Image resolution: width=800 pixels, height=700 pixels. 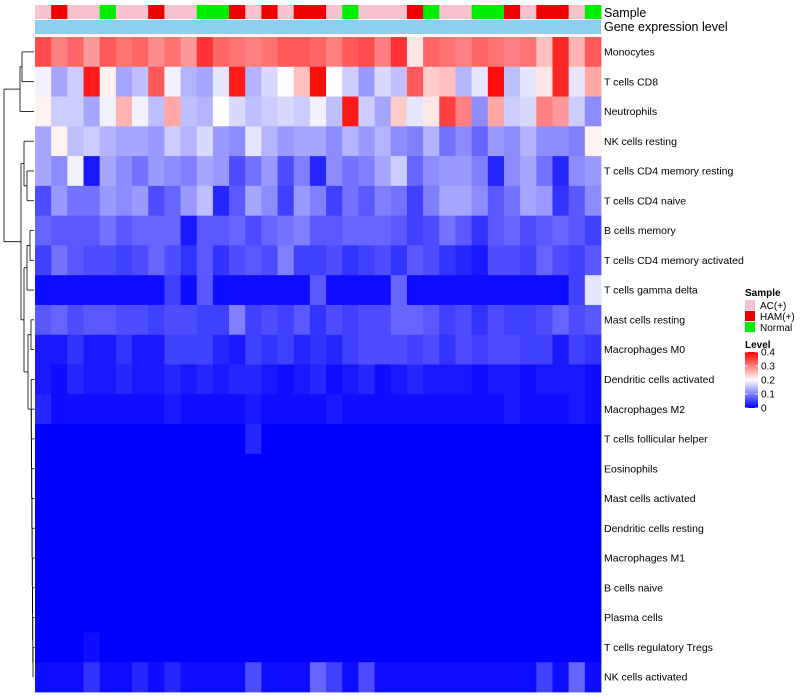 I want to click on row-label: T cells follicular helper, so click(x=656, y=440).